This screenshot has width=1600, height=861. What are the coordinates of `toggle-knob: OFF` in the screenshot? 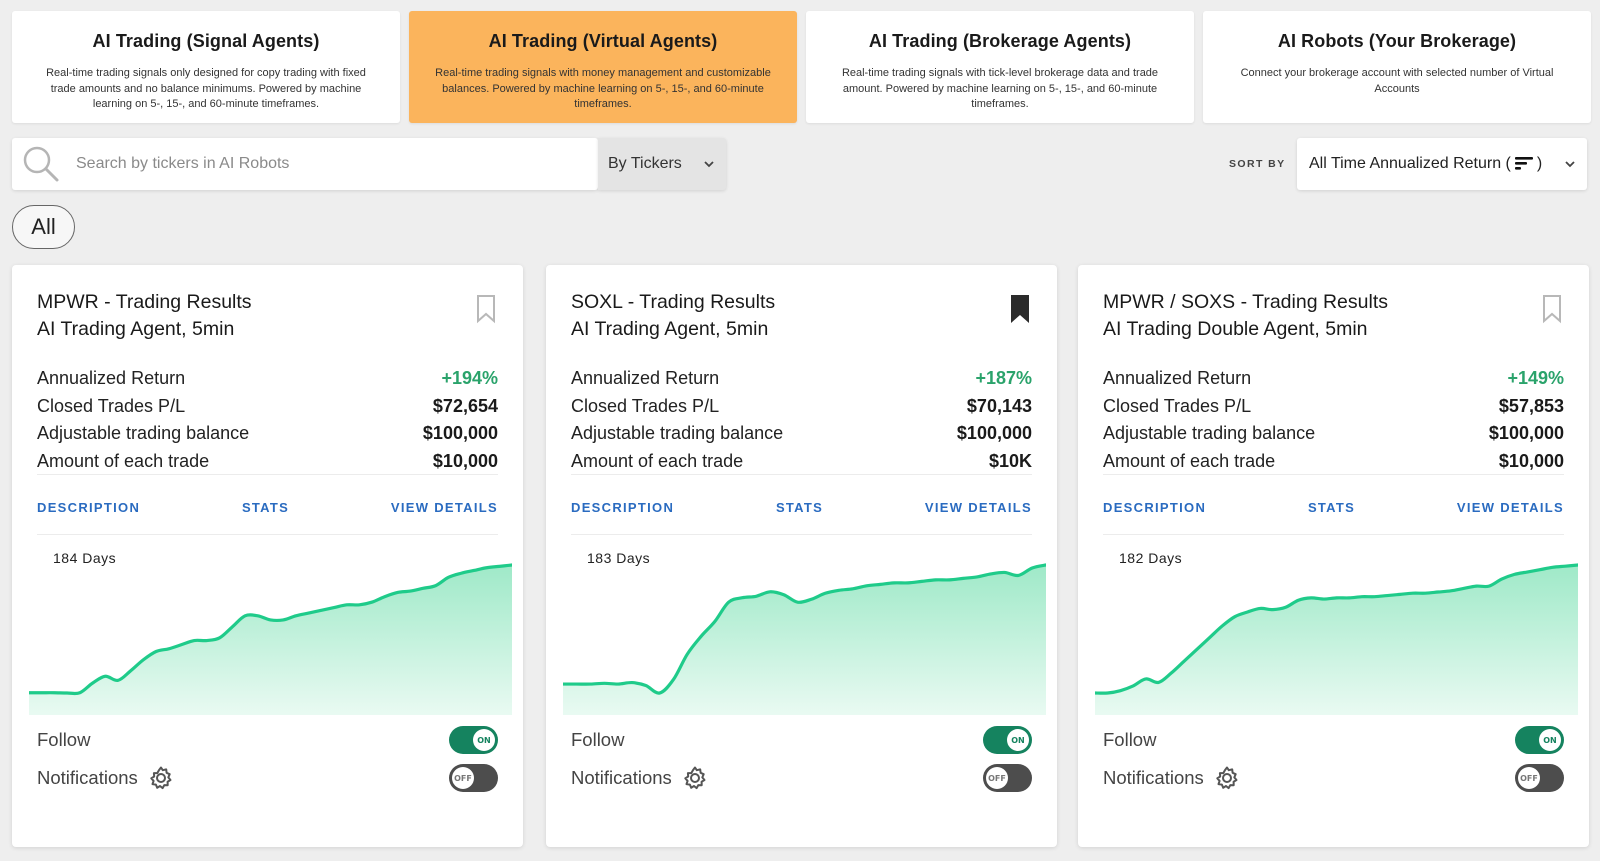 It's located at (997, 778).